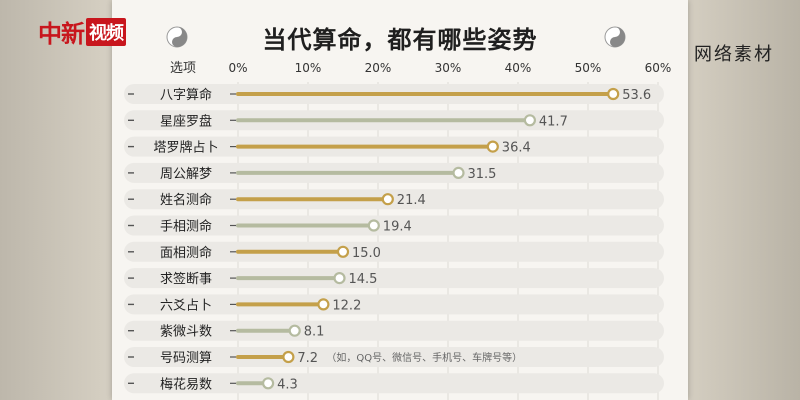 Image resolution: width=800 pixels, height=400 pixels. I want to click on category-label: 号码测算, so click(186, 358).